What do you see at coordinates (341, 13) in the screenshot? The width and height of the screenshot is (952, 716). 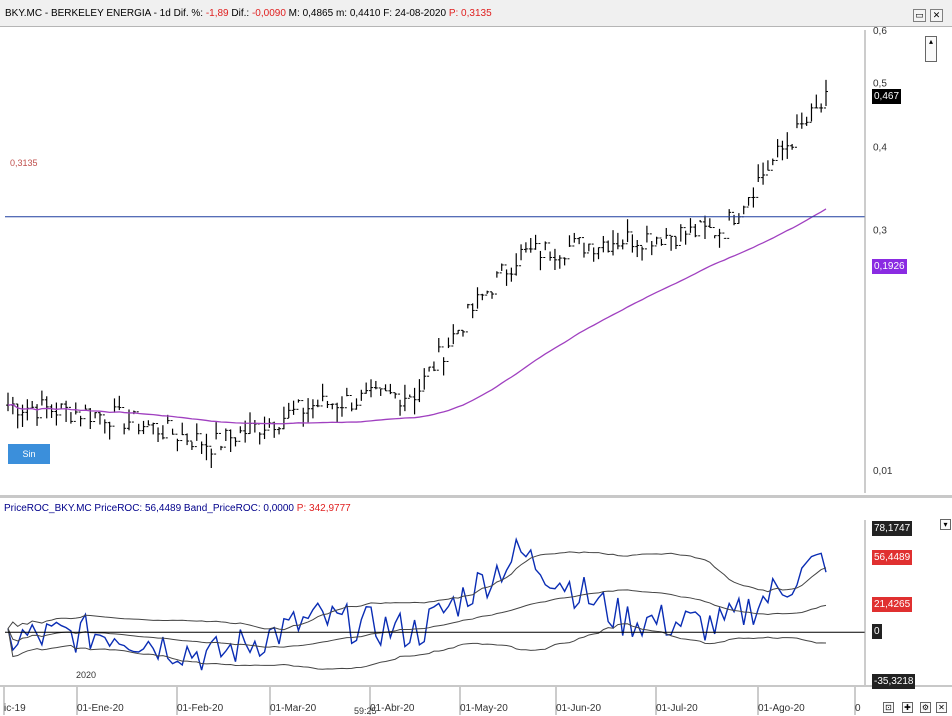 I see `min-label: m:` at bounding box center [341, 13].